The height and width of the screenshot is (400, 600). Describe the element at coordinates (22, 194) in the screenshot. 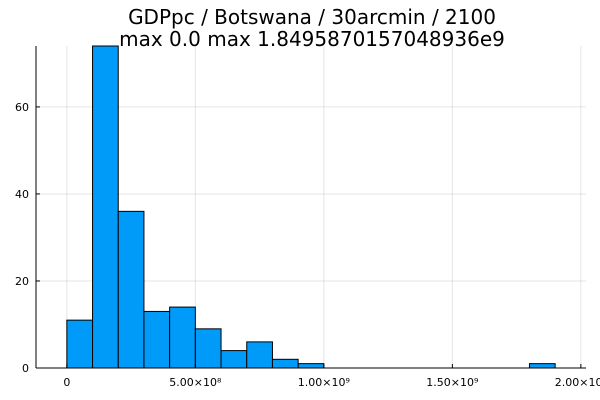

I see `y-tick-label-2: 40` at that location.